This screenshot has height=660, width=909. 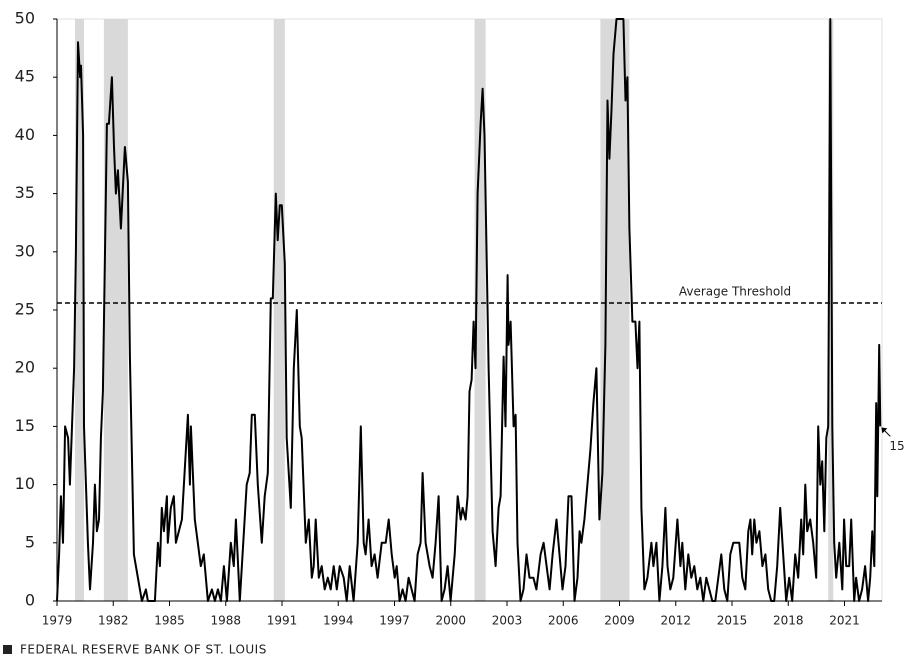 What do you see at coordinates (169, 621) in the screenshot?
I see `x-tick-label: 1985` at bounding box center [169, 621].